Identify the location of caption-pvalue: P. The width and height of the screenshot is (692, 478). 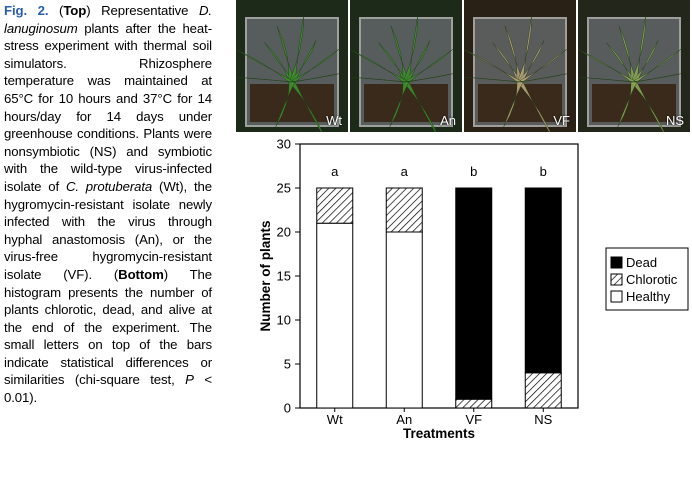
(189, 380).